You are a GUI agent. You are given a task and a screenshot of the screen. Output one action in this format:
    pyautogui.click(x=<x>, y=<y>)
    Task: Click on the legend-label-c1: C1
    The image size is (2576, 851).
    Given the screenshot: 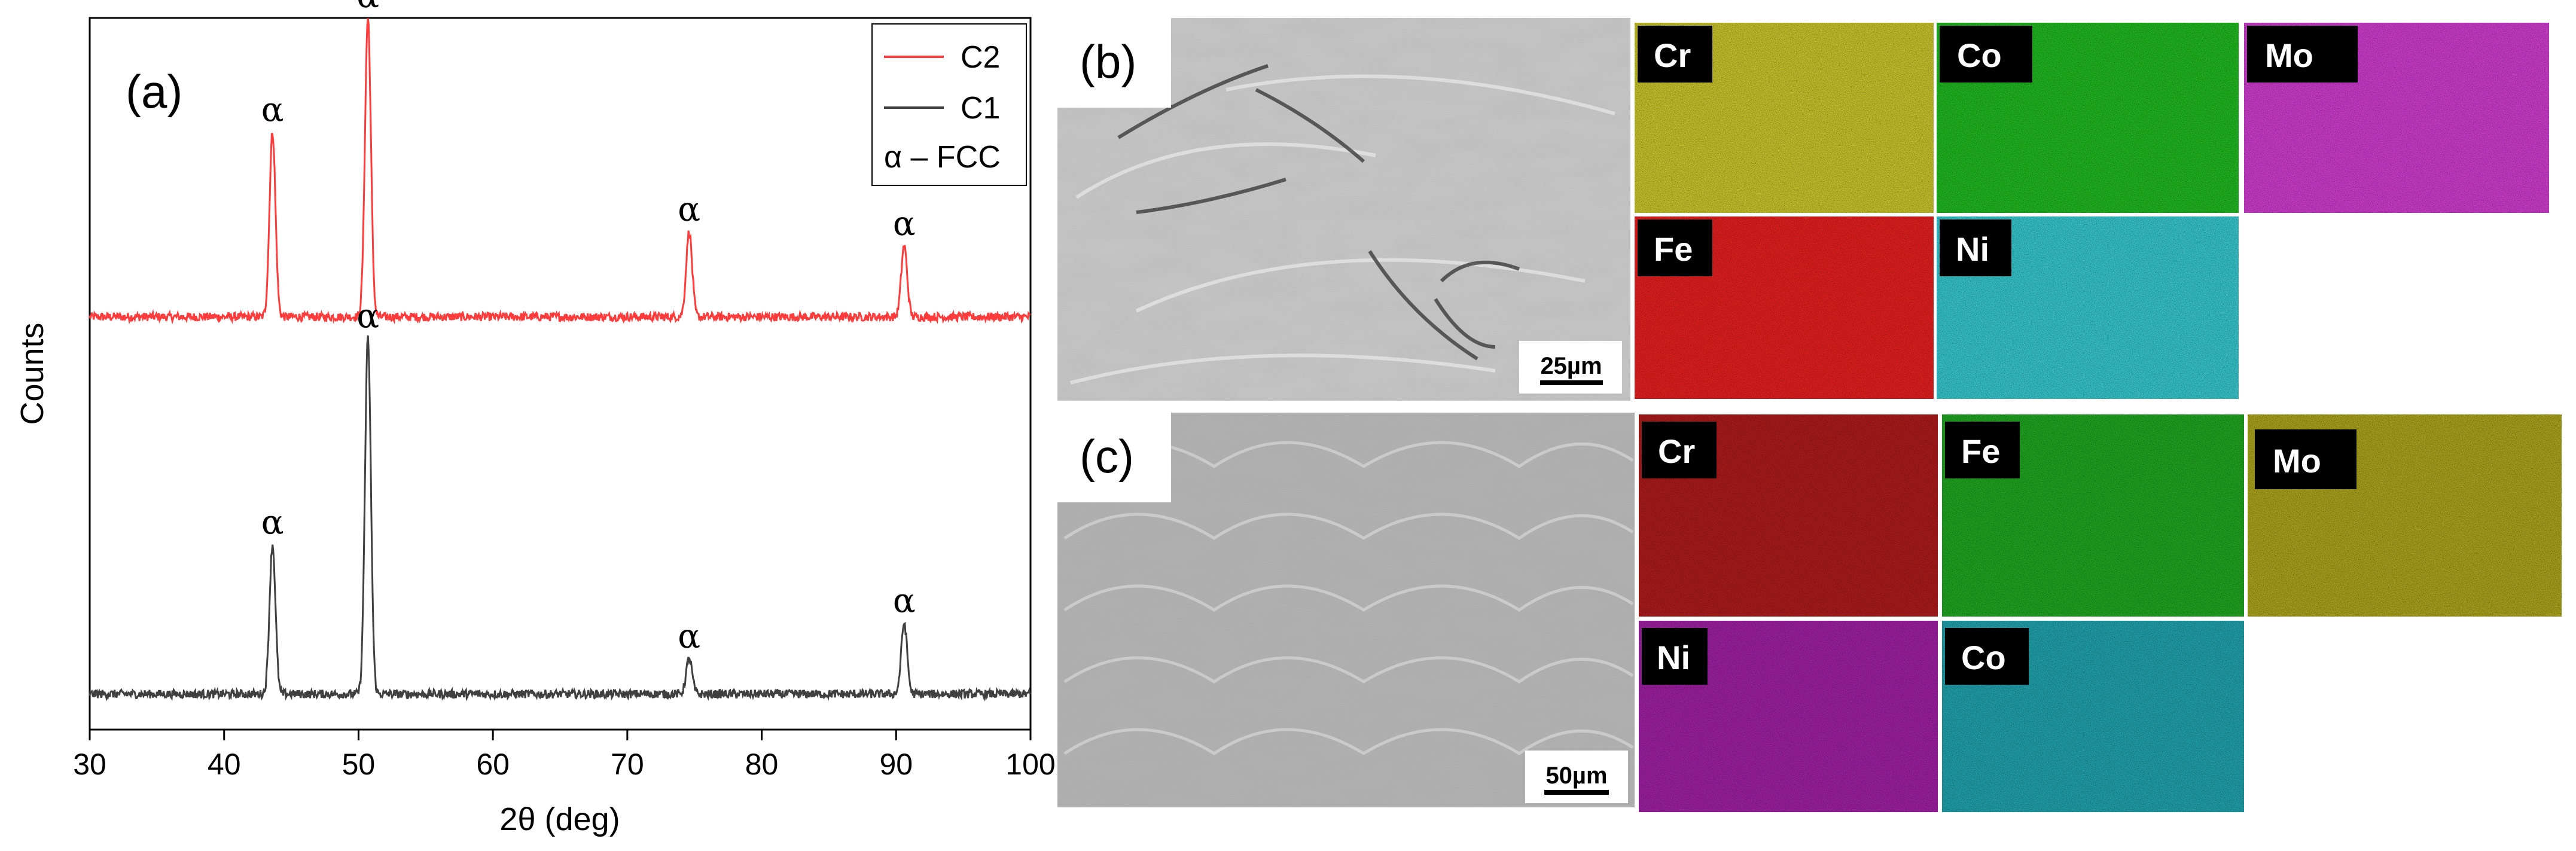 What is the action you would take?
    pyautogui.click(x=981, y=108)
    